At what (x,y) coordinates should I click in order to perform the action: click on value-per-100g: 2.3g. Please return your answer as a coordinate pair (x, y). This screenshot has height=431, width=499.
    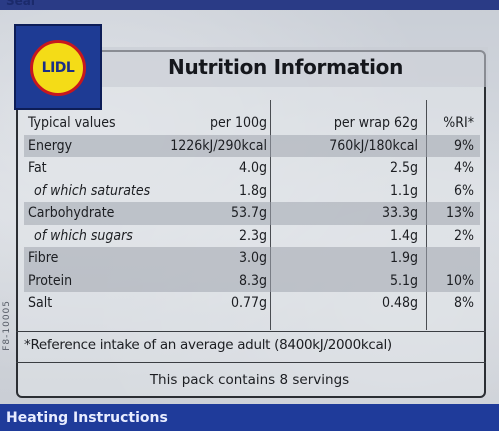
    Looking at the image, I should click on (252, 235).